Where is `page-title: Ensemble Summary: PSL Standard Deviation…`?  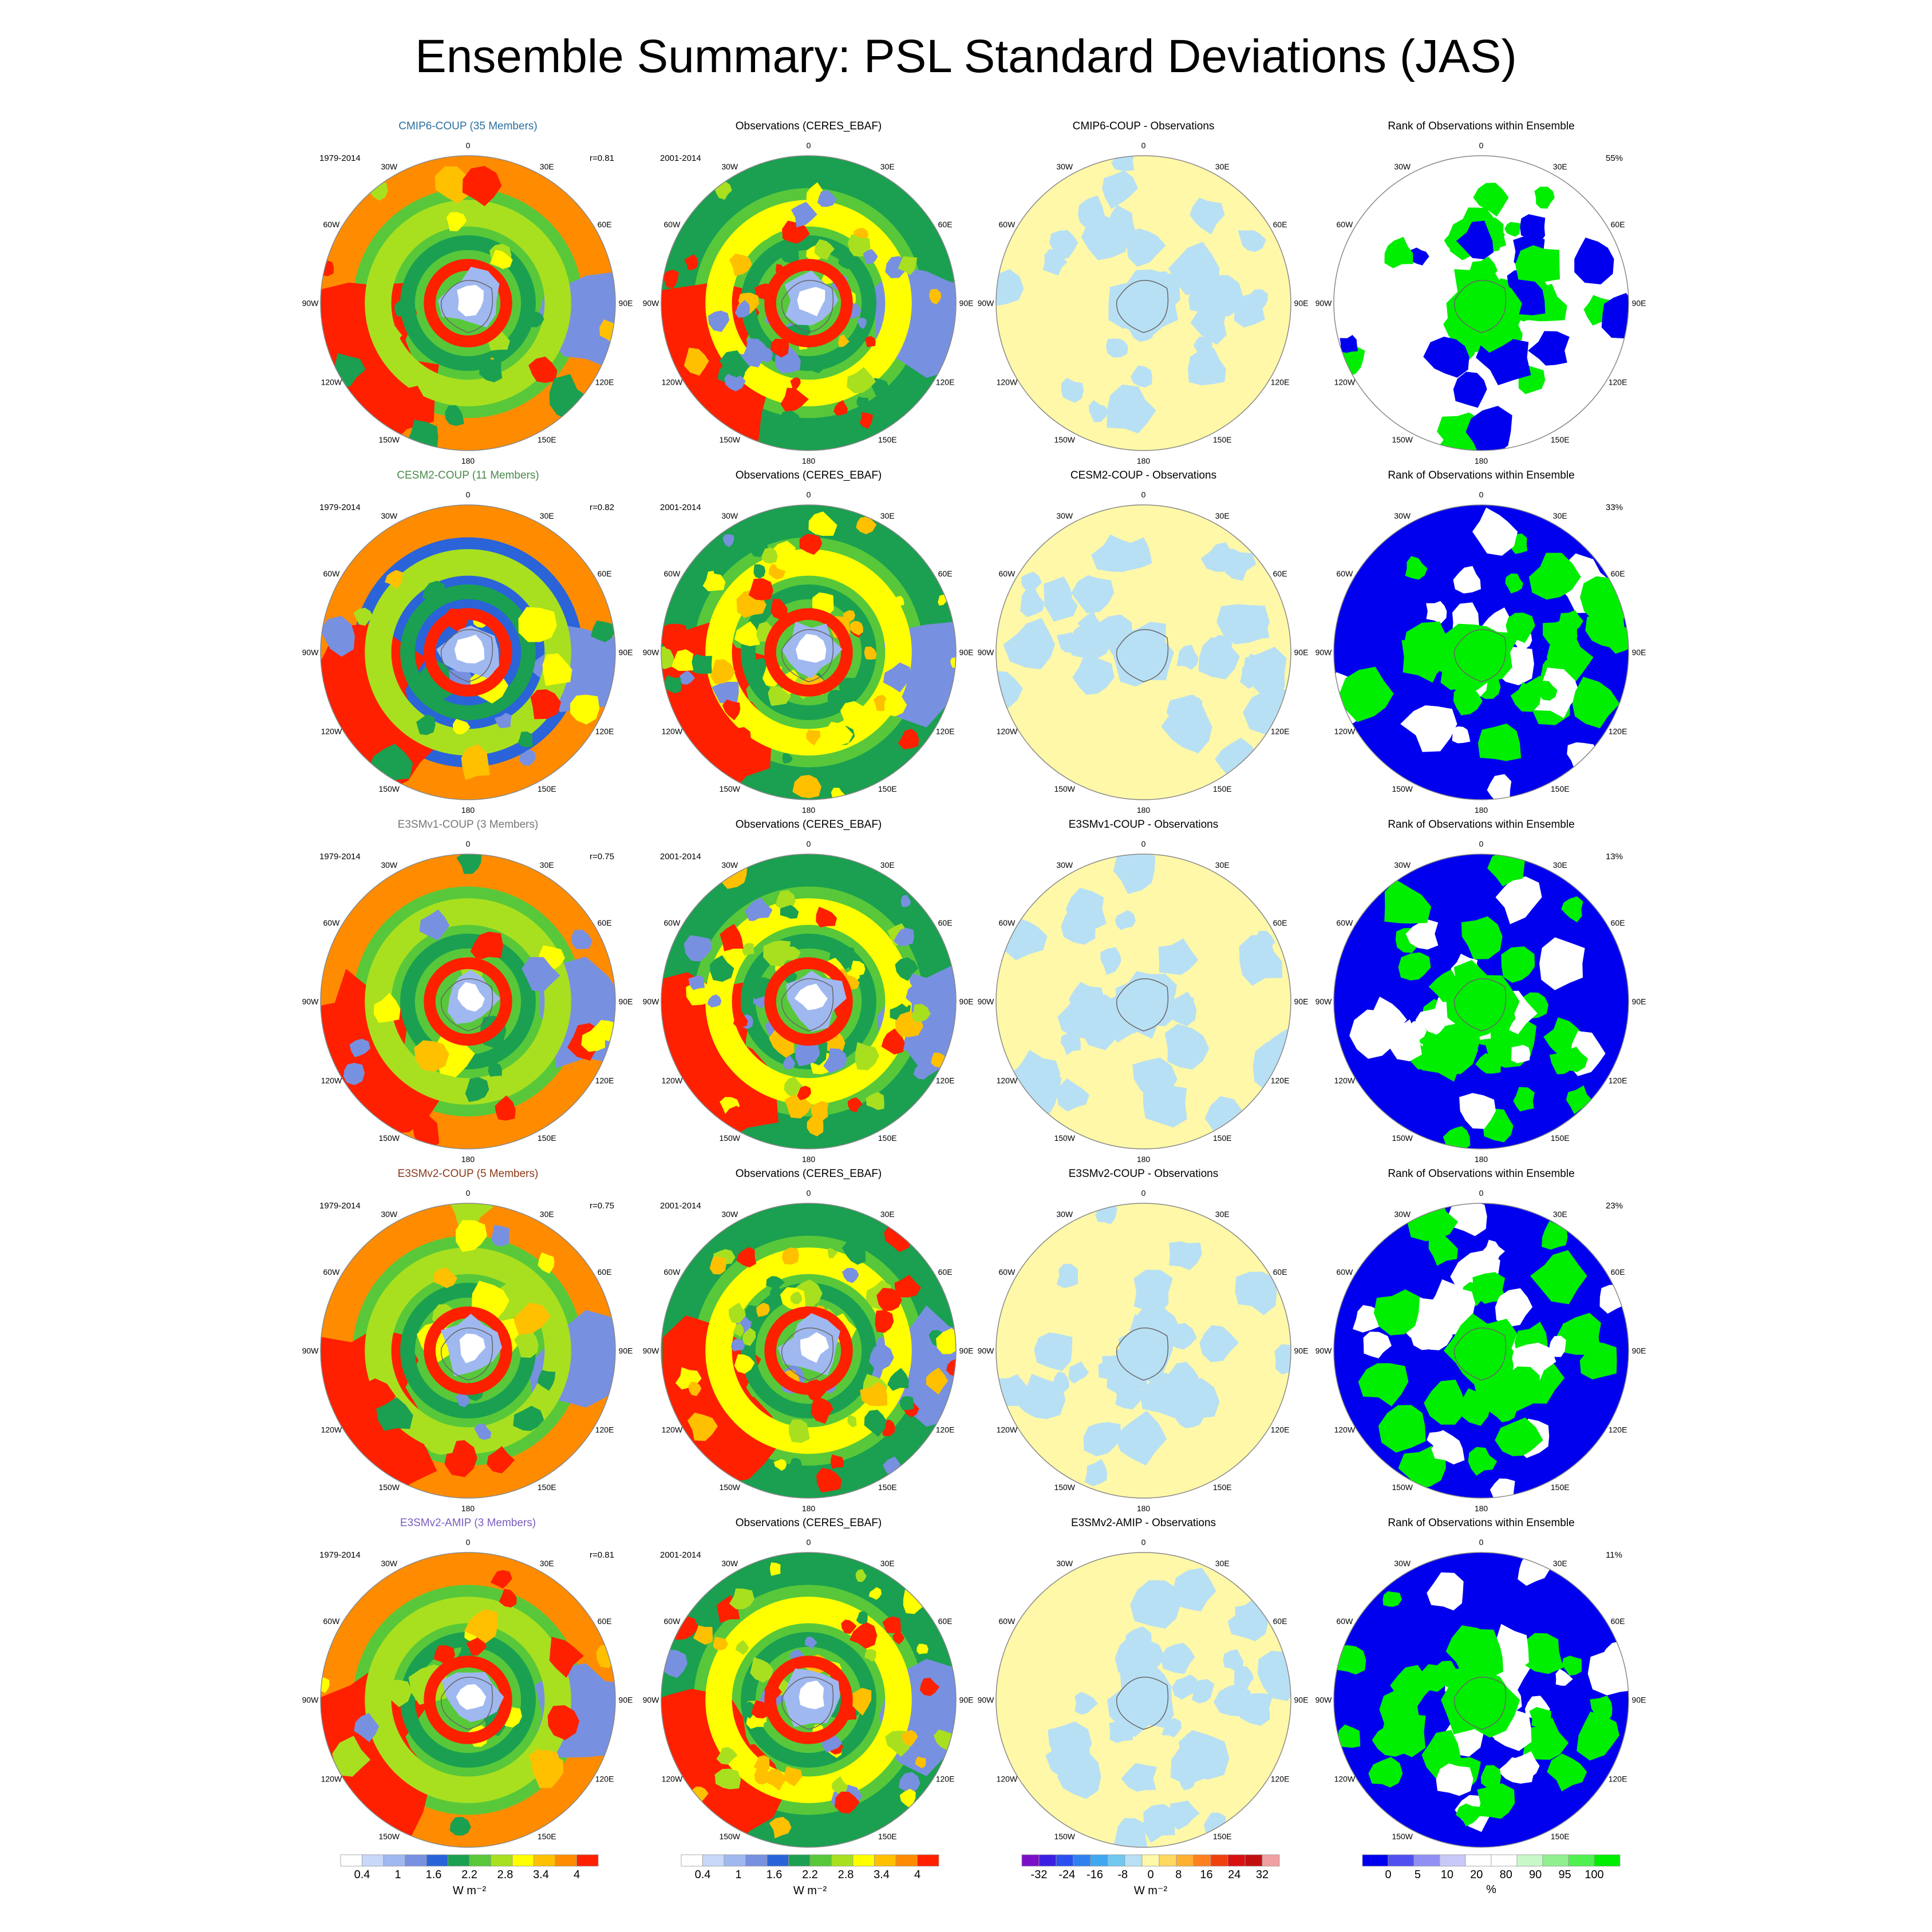
page-title: Ensemble Summary: PSL Standard Deviation… is located at coordinates (966, 56).